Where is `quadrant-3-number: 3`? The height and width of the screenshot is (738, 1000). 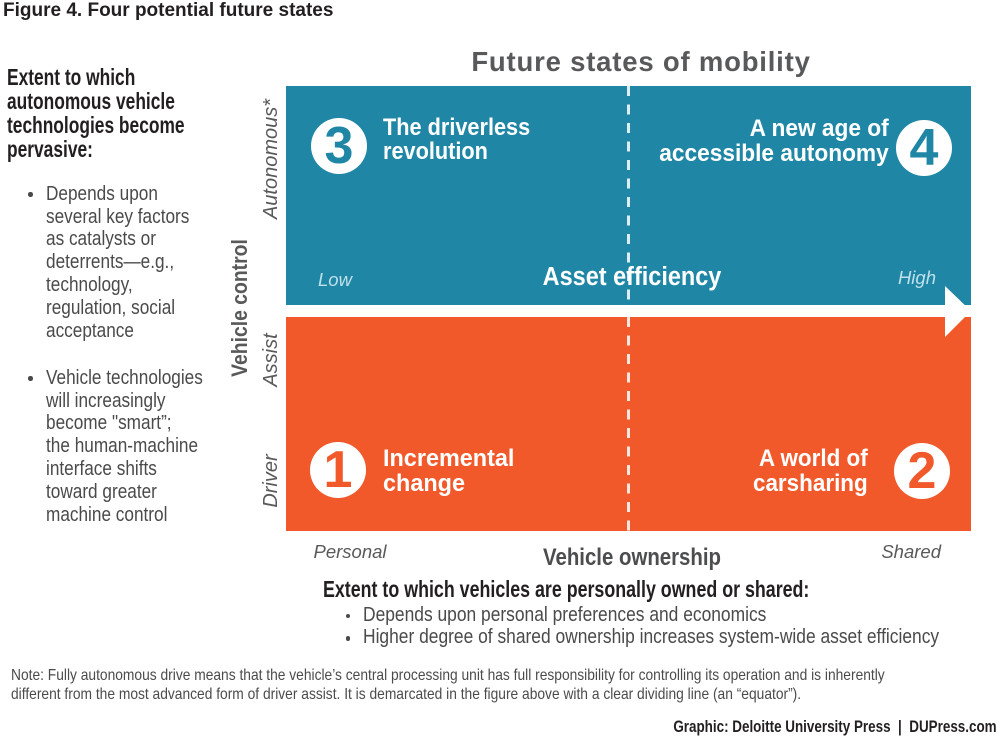 quadrant-3-number: 3 is located at coordinates (339, 146).